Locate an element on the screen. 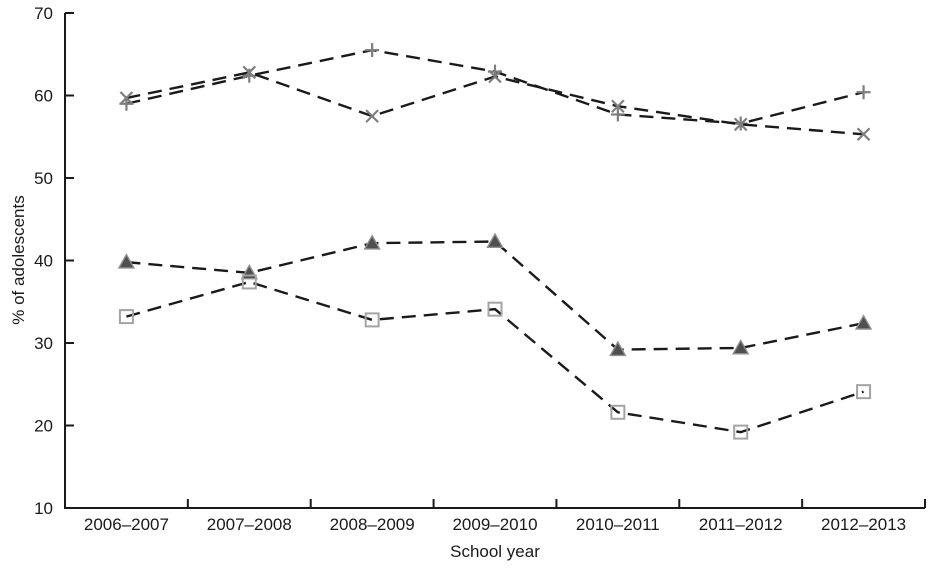  x-tick-label: 2011–2012 is located at coordinates (741, 524).